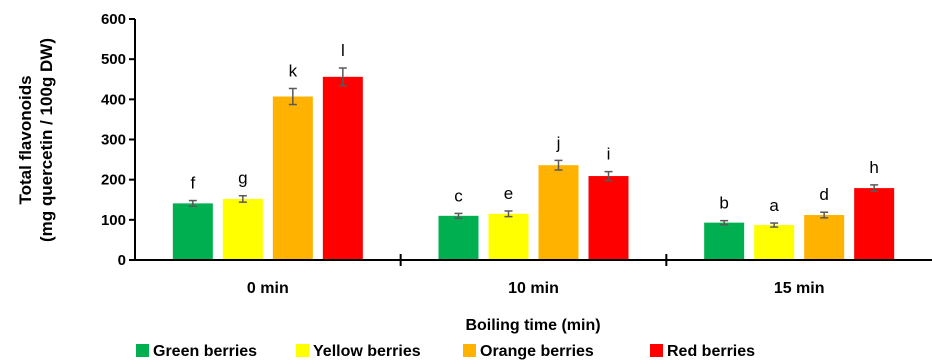 This screenshot has width=932, height=362. Describe the element at coordinates (113, 180) in the screenshot. I see `y-tick-label: 200` at that location.